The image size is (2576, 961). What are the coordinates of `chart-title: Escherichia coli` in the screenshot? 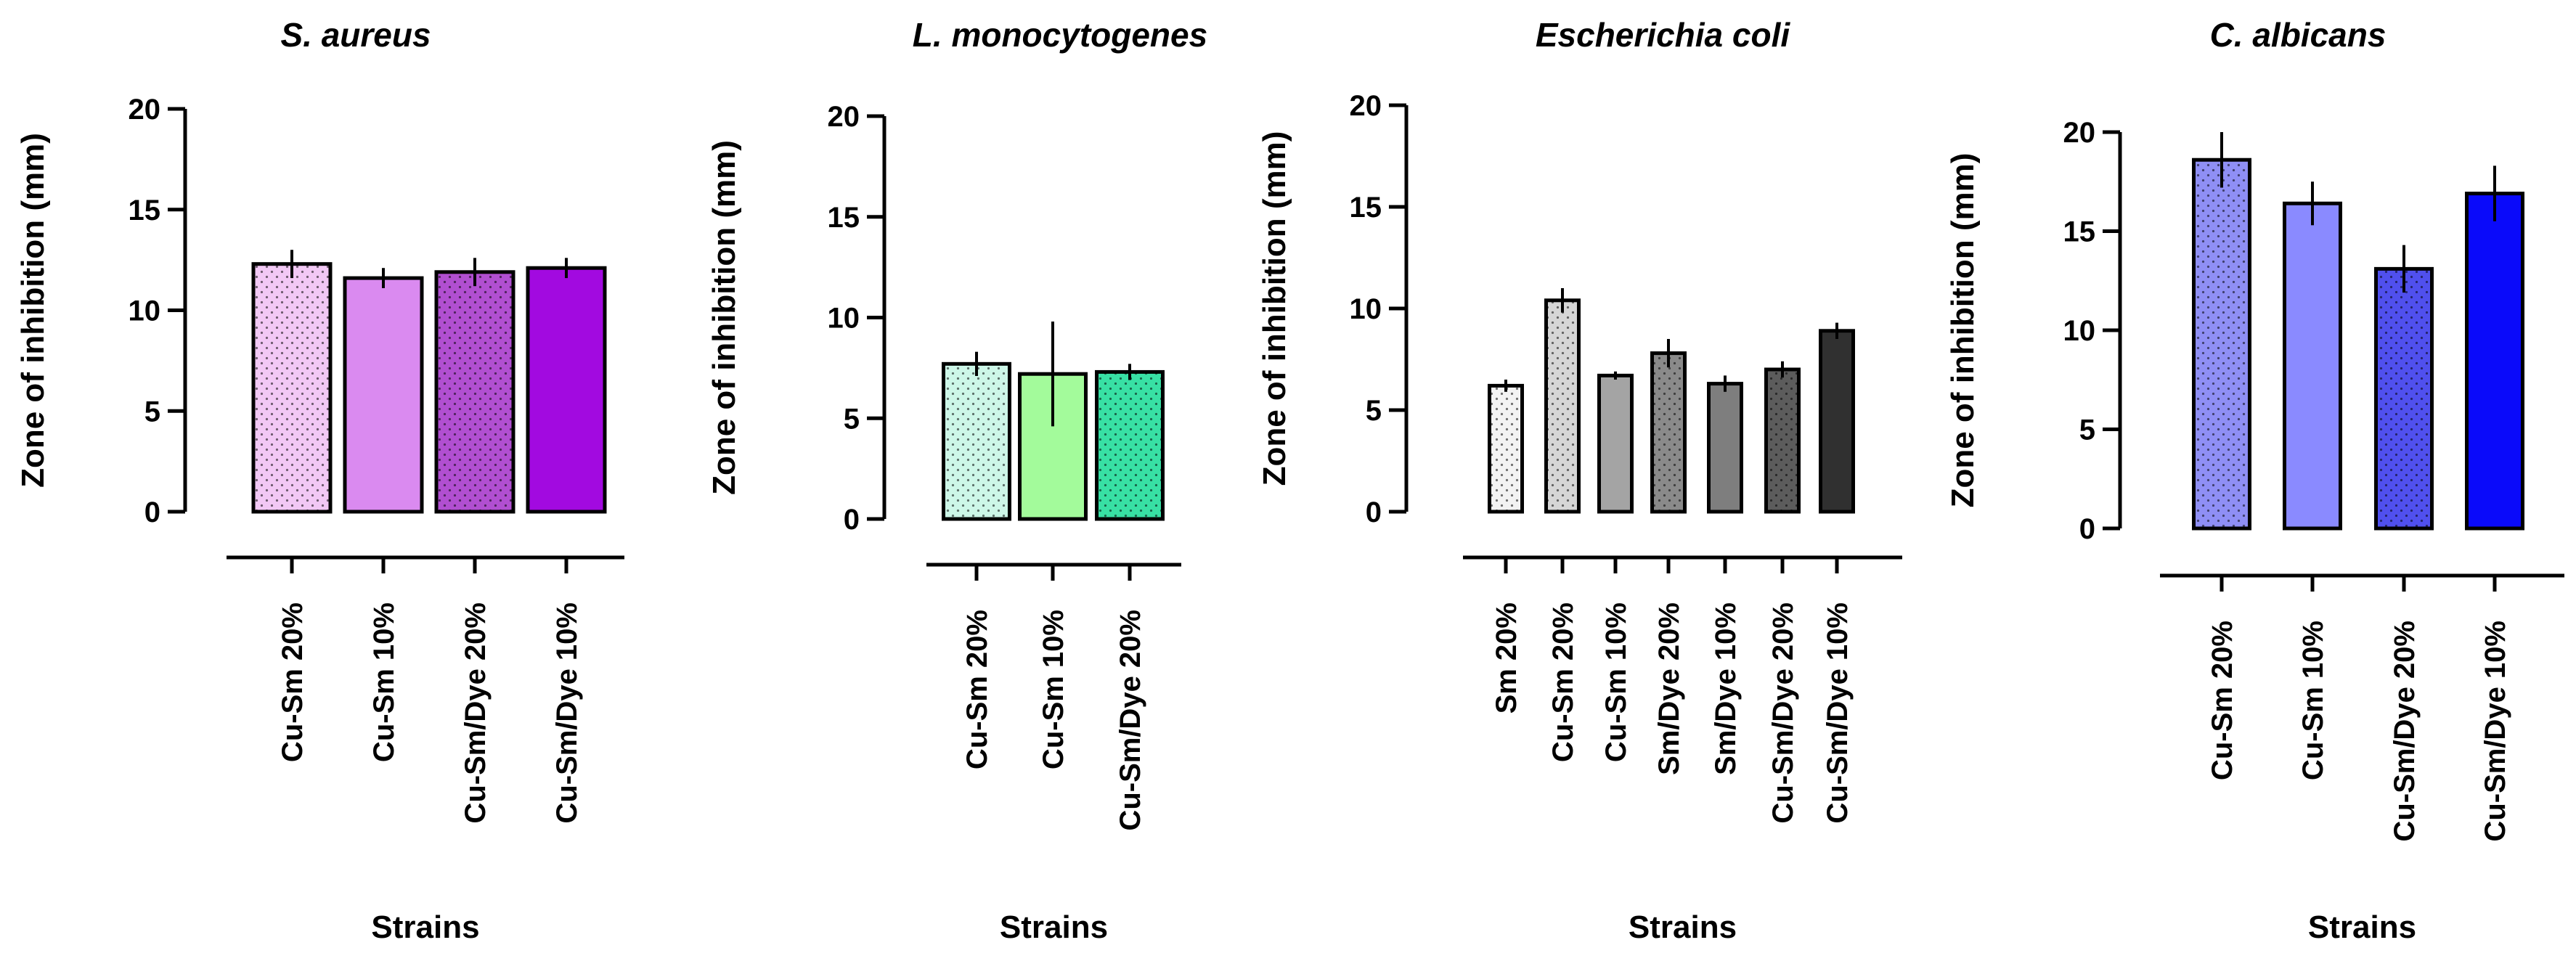 It's located at (1663, 35).